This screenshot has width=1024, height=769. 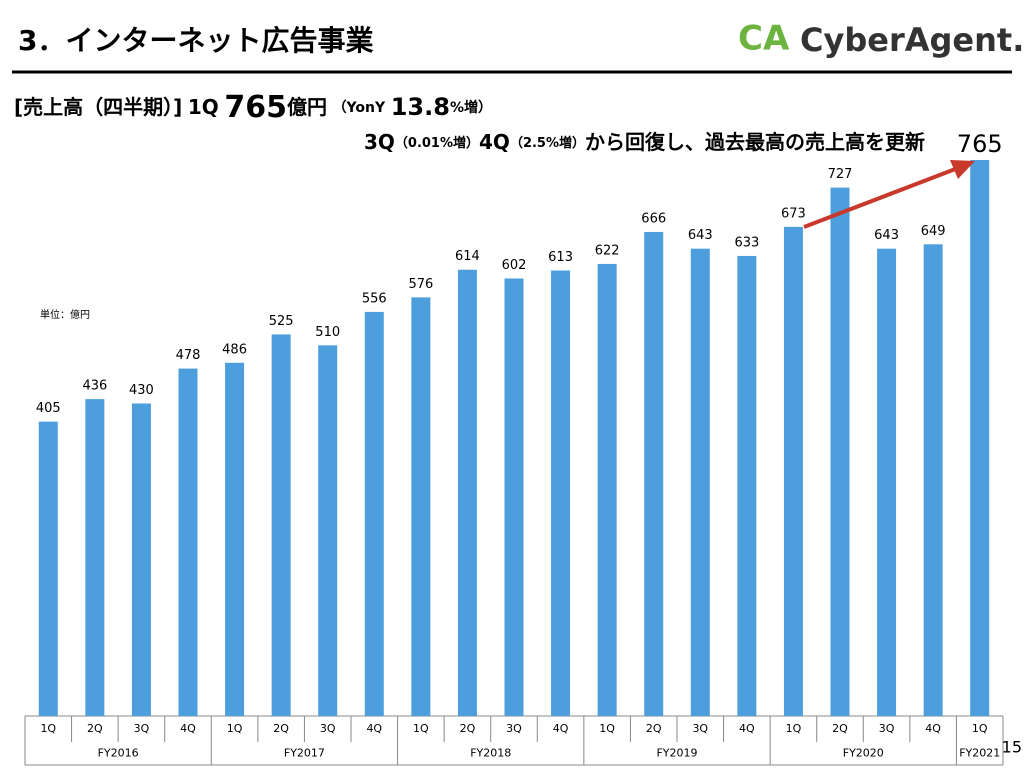 I want to click on logo-mark: CA, so click(x=764, y=39).